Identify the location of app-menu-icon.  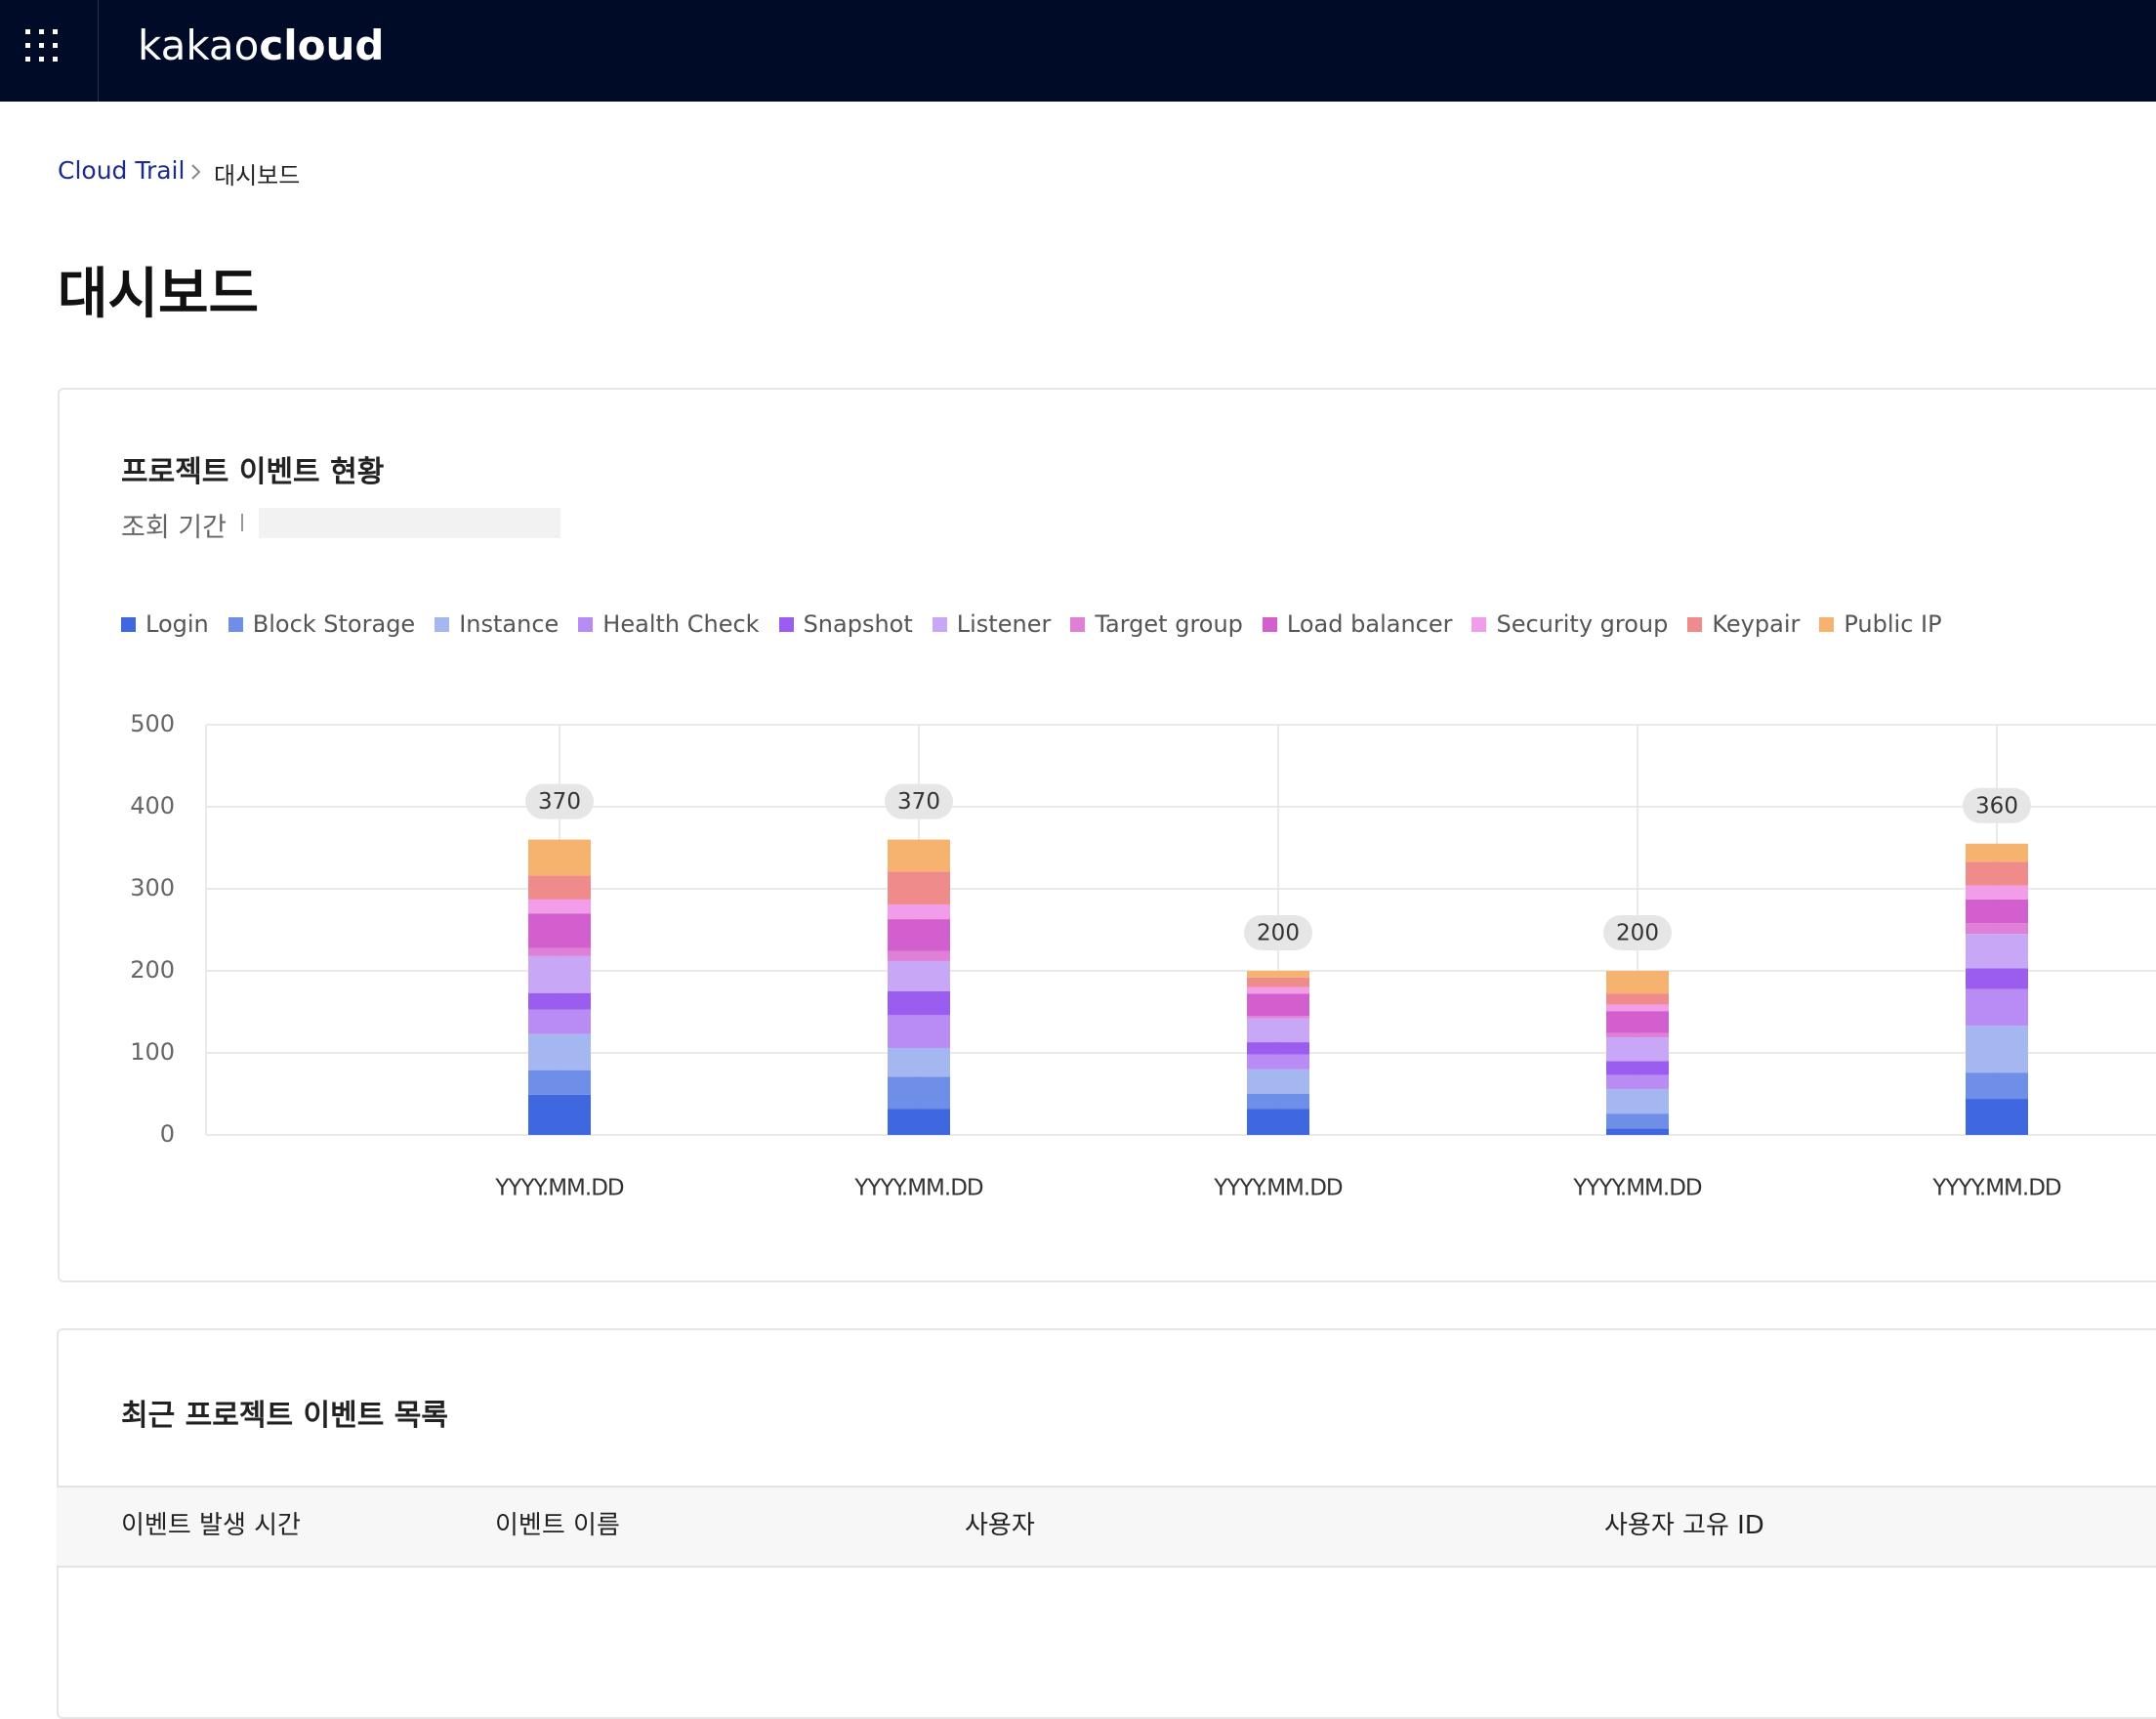
(44, 48).